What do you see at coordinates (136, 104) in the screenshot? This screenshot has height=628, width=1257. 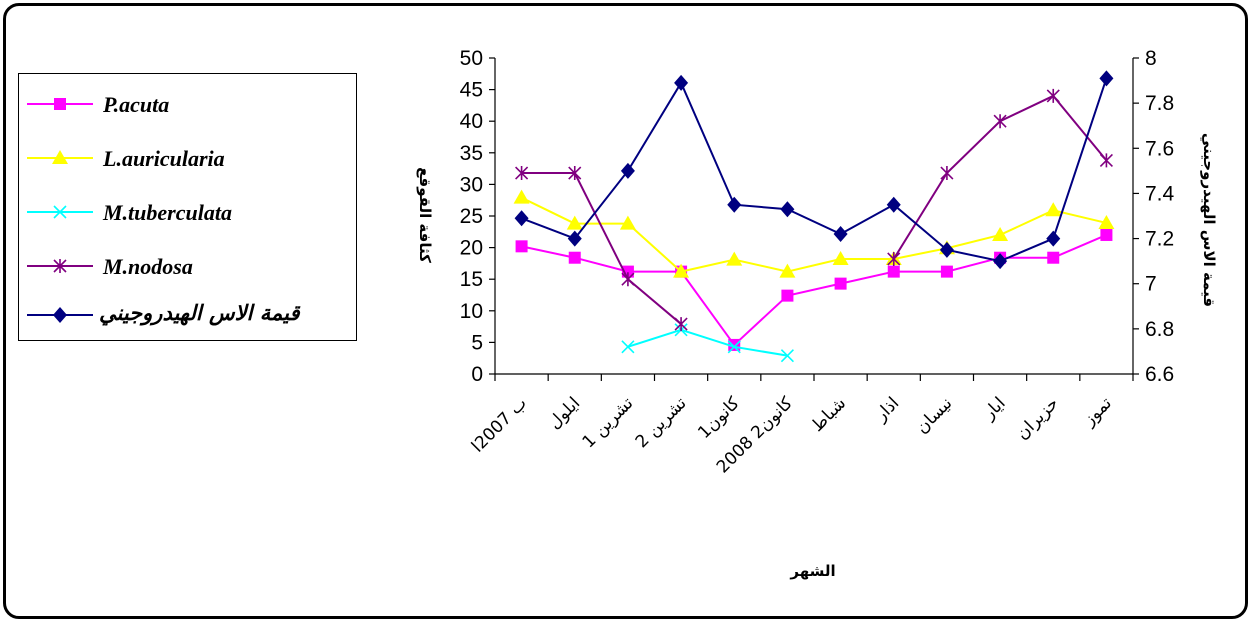 I see `legend-label: P.acuta` at bounding box center [136, 104].